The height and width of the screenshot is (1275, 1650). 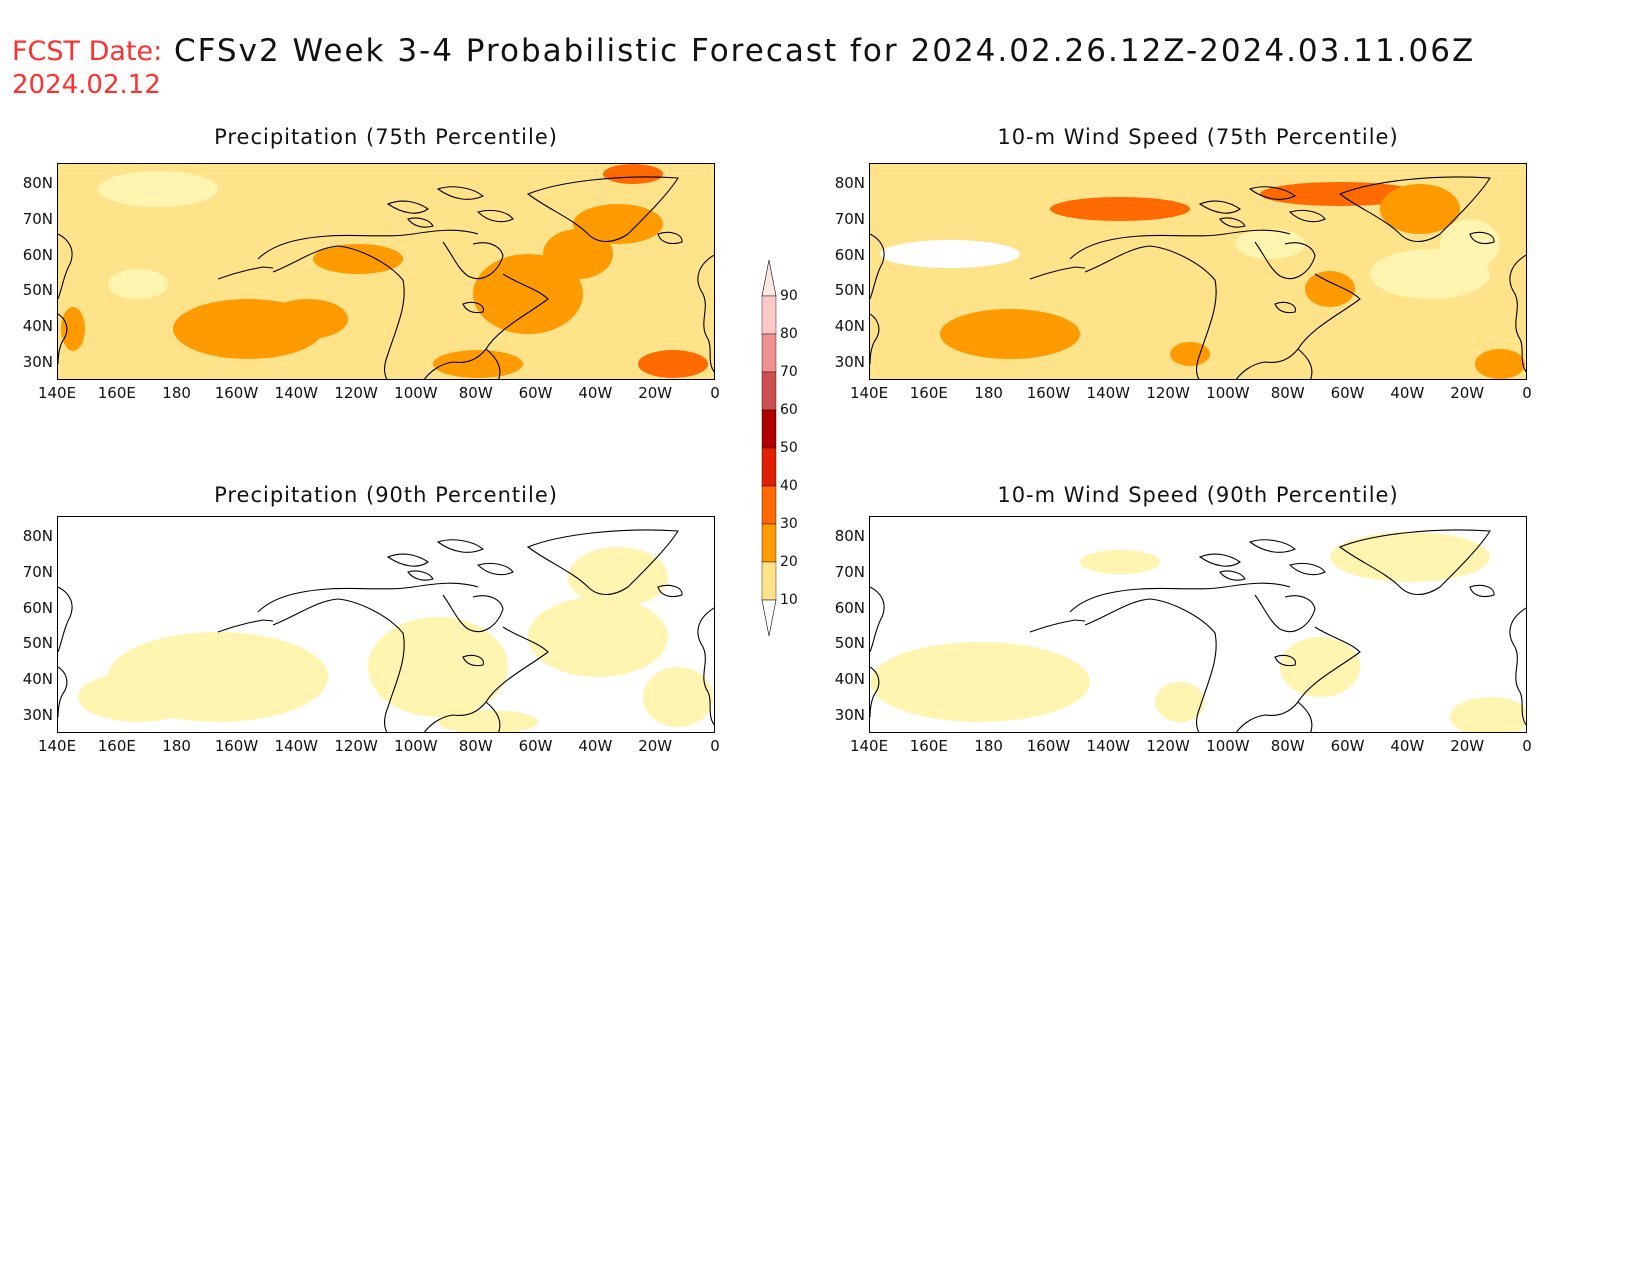 I want to click on colorbar-level-label: 20, so click(x=789, y=562).